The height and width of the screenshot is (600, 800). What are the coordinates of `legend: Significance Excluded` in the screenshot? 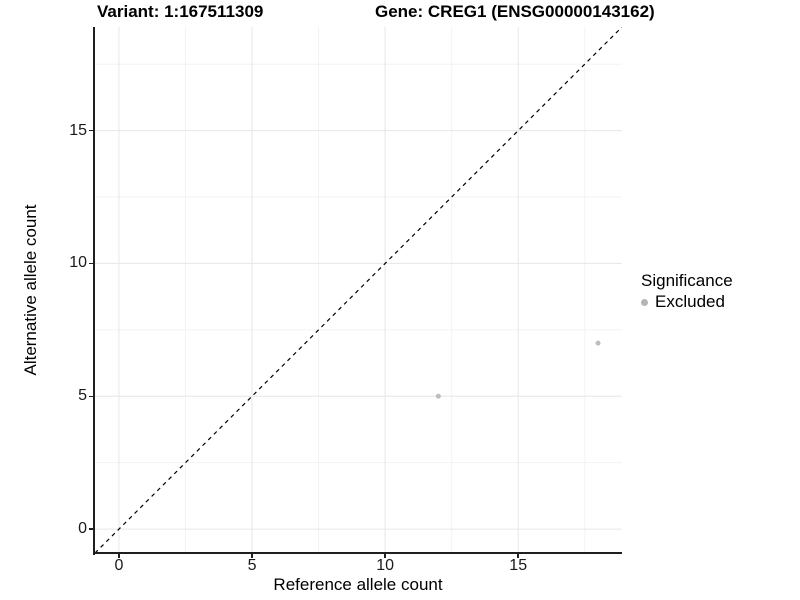 It's located at (687, 291).